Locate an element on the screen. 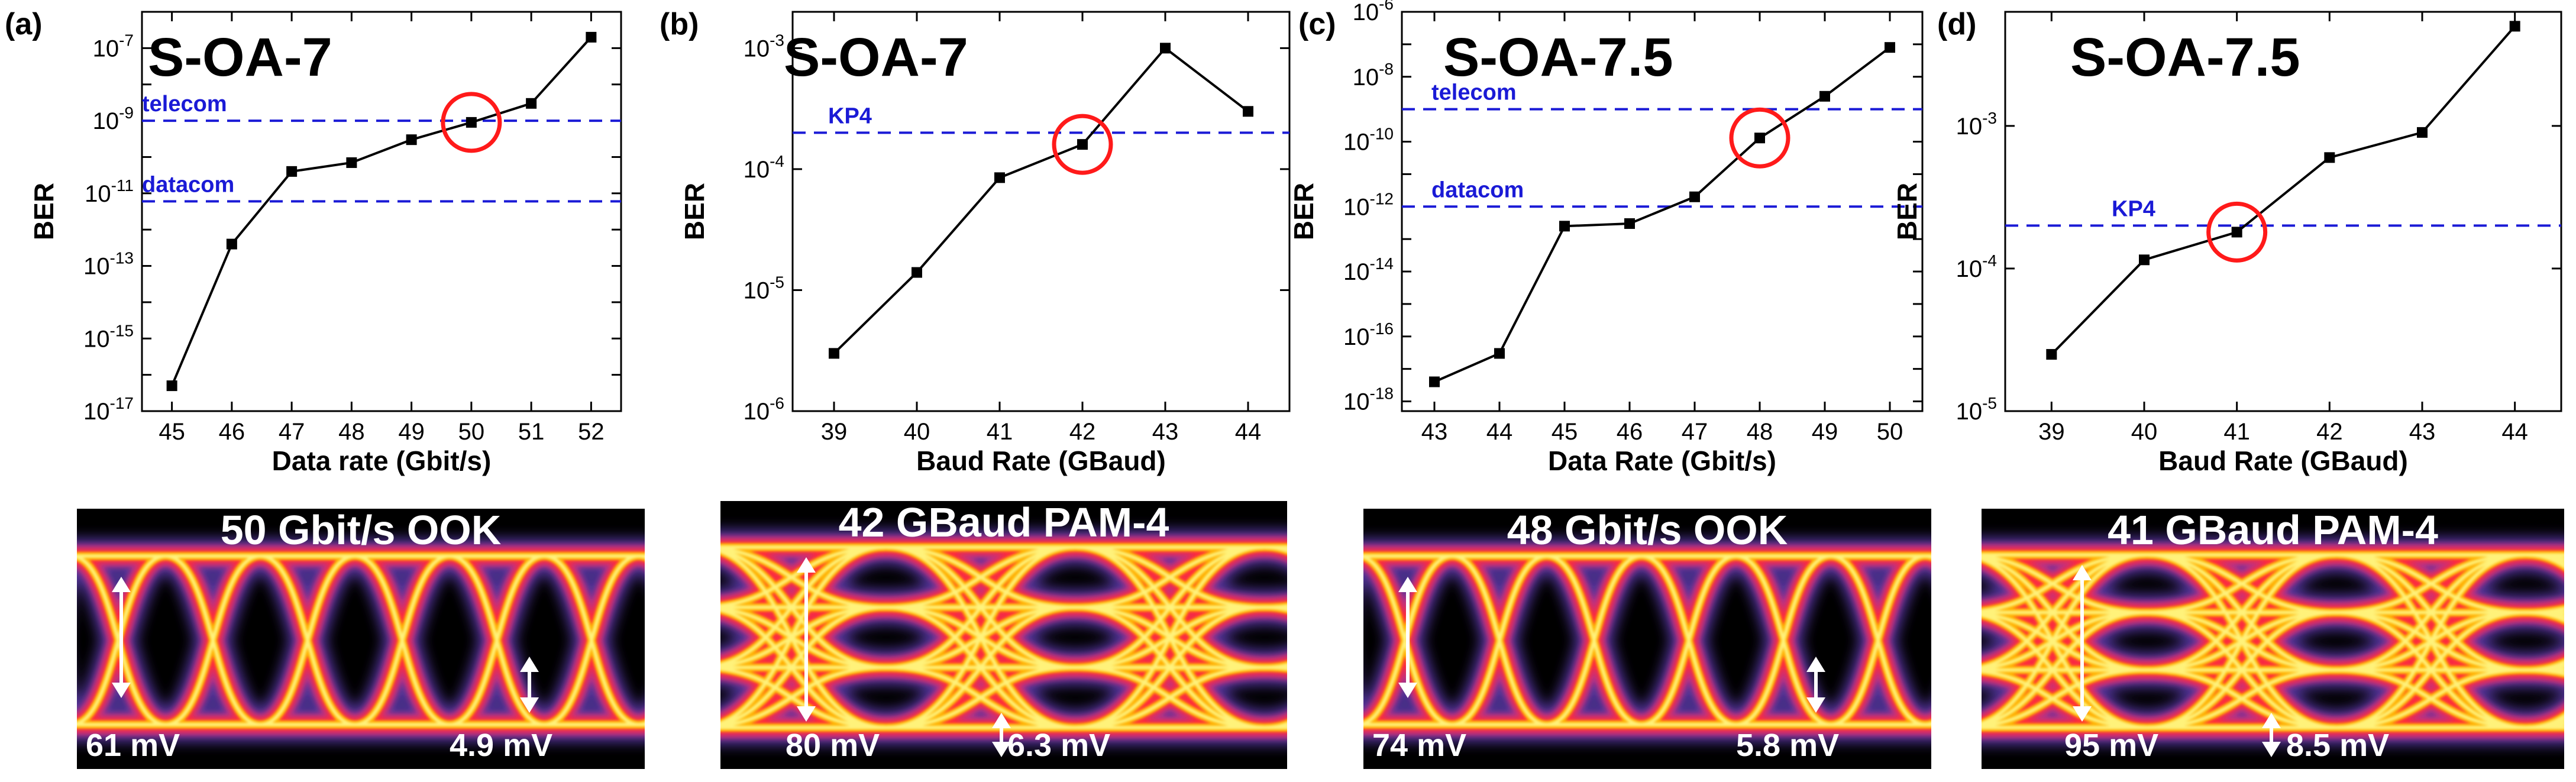  y-tick-label: 10⁻⁶ is located at coordinates (1373, 12).